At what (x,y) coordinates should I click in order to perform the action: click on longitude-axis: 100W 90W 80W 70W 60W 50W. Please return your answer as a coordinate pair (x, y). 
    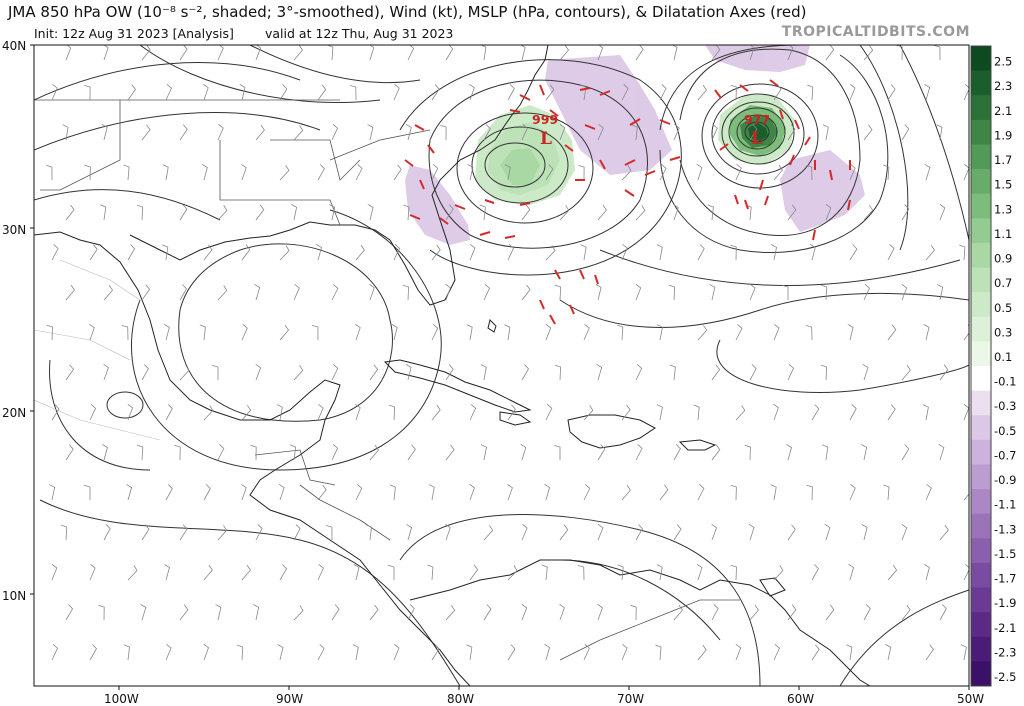
    Looking at the image, I should click on (544, 696).